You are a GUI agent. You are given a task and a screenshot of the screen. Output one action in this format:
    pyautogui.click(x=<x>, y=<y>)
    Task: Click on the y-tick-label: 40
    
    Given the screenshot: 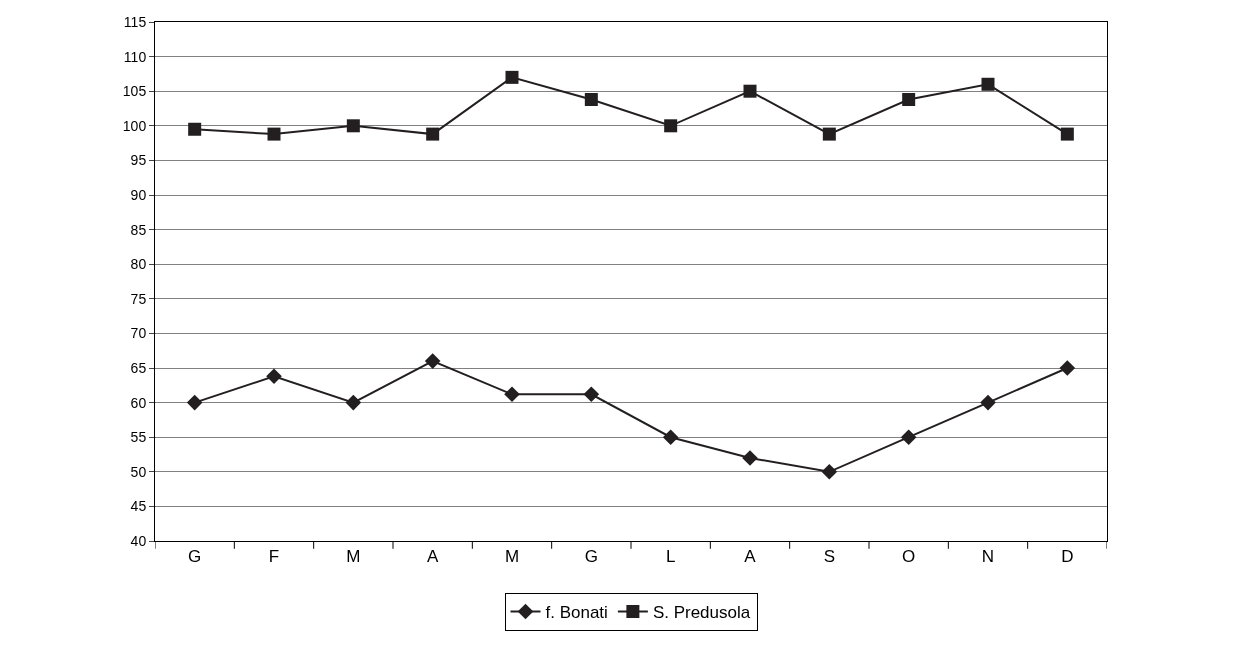 What is the action you would take?
    pyautogui.click(x=138, y=540)
    